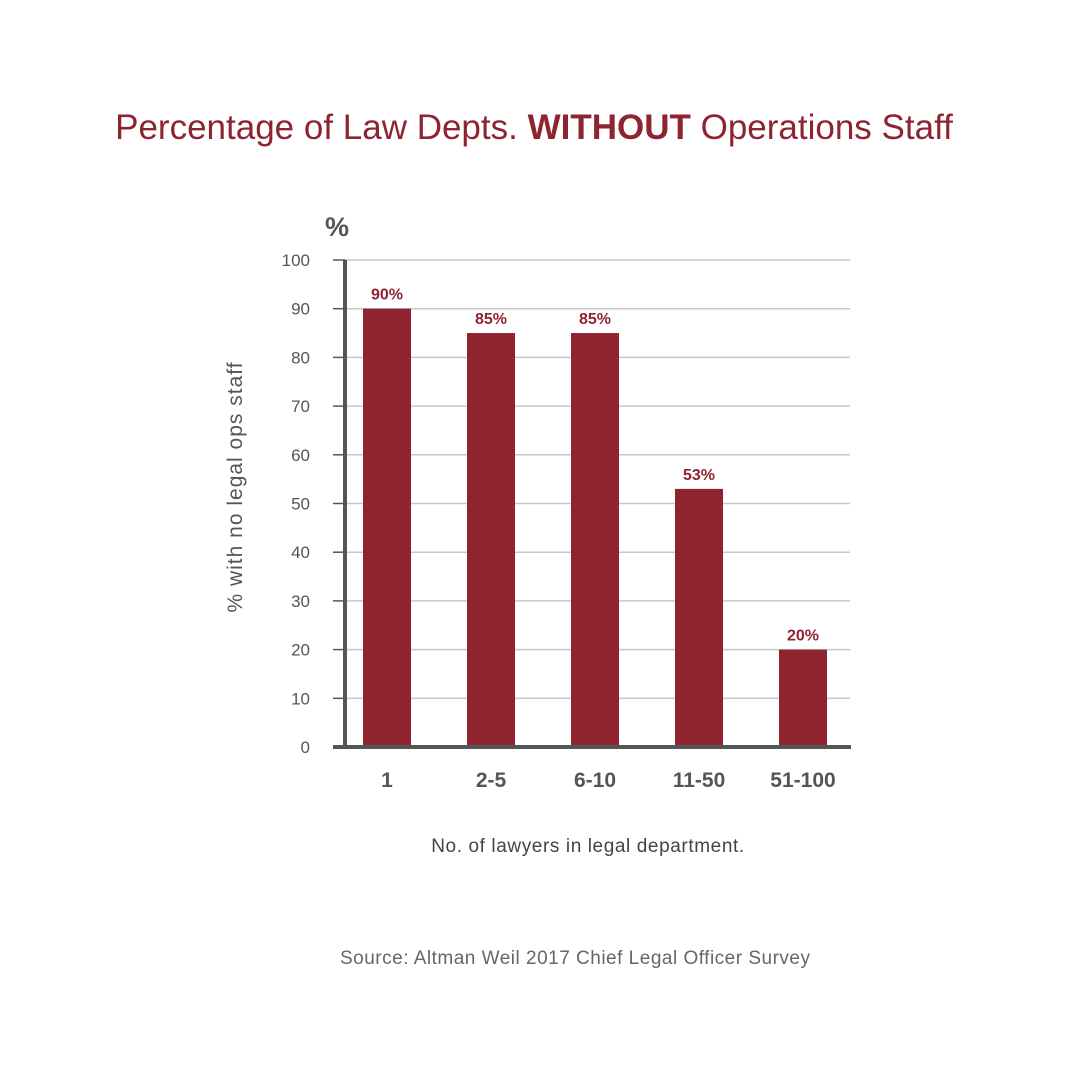 The image size is (1084, 1070). Describe the element at coordinates (802, 780) in the screenshot. I see `x-tick-label: 51-100` at that location.